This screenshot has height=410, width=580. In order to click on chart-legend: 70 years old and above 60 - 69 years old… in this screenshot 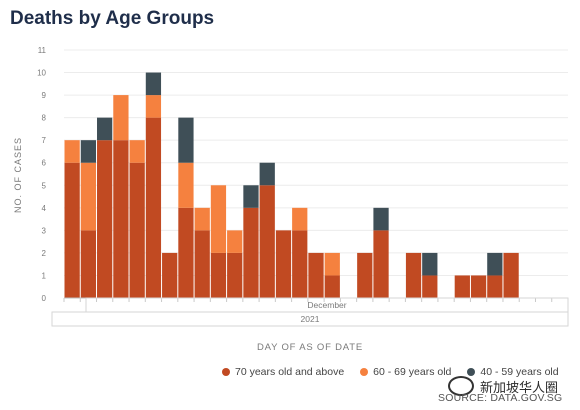, I will do `click(390, 372)`.